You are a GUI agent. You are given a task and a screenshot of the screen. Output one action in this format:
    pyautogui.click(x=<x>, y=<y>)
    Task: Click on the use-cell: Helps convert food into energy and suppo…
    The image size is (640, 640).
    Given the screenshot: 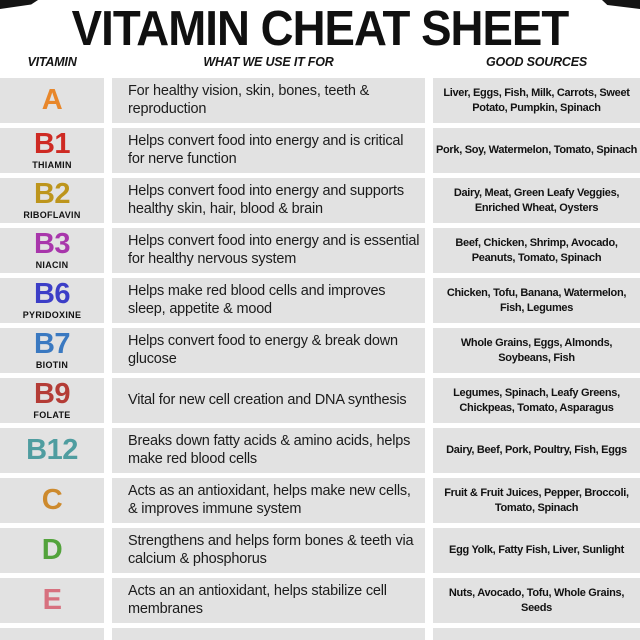 What is the action you would take?
    pyautogui.click(x=268, y=200)
    